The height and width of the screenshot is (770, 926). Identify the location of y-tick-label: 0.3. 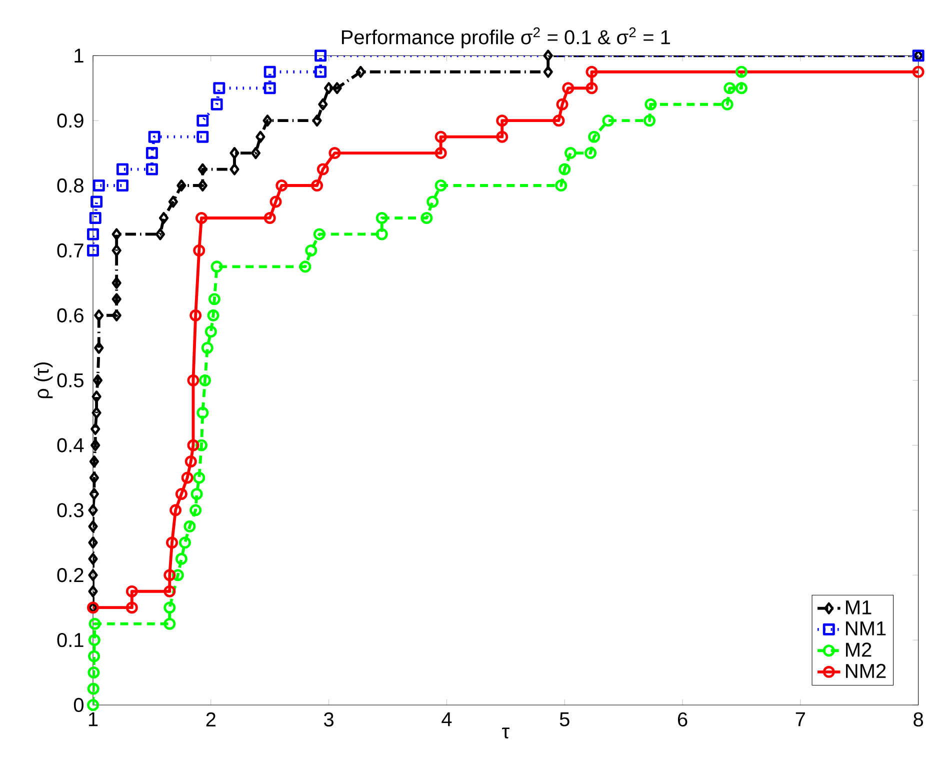
(70, 510).